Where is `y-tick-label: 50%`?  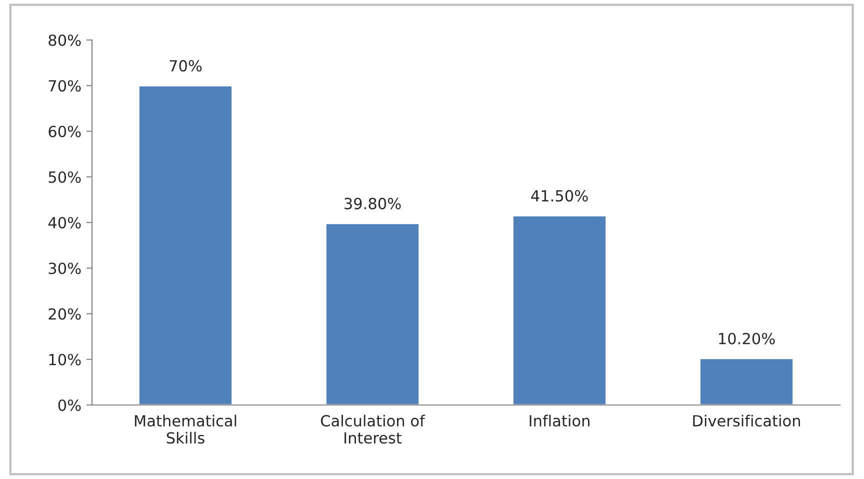 y-tick-label: 50% is located at coordinates (64, 177).